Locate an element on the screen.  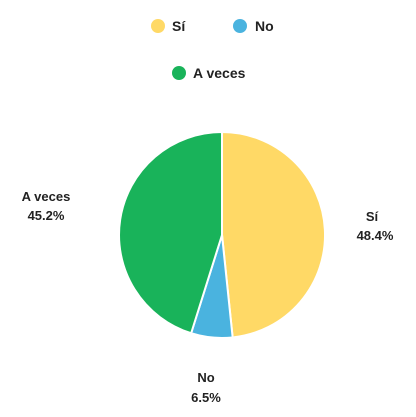
slice-label-a-veces: A veces is located at coordinates (46, 196).